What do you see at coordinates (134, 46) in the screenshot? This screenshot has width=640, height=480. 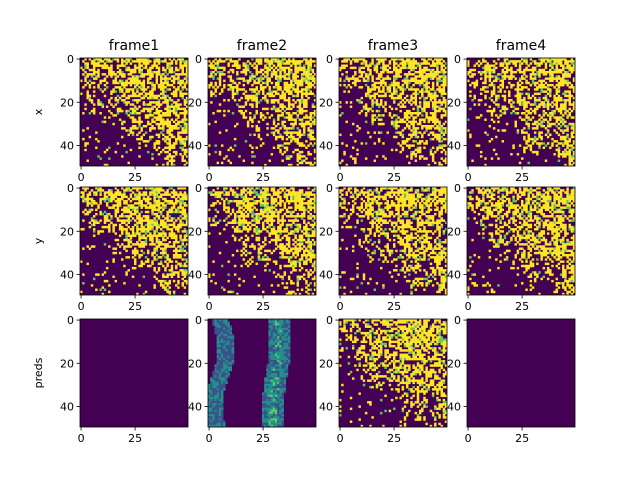 I see `column-title-frame1: frame1` at bounding box center [134, 46].